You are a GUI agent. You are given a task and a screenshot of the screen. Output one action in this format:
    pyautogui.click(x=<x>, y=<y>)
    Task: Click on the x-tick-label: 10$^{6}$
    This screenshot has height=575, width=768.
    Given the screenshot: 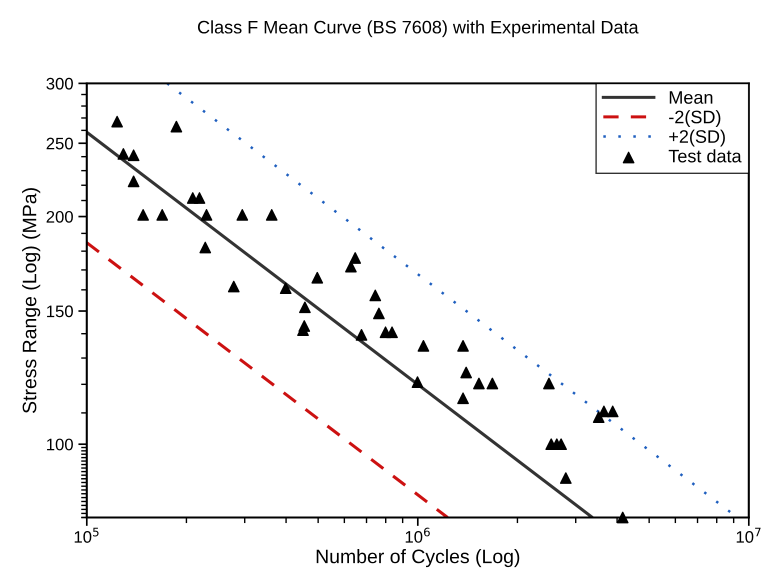 What is the action you would take?
    pyautogui.click(x=418, y=535)
    